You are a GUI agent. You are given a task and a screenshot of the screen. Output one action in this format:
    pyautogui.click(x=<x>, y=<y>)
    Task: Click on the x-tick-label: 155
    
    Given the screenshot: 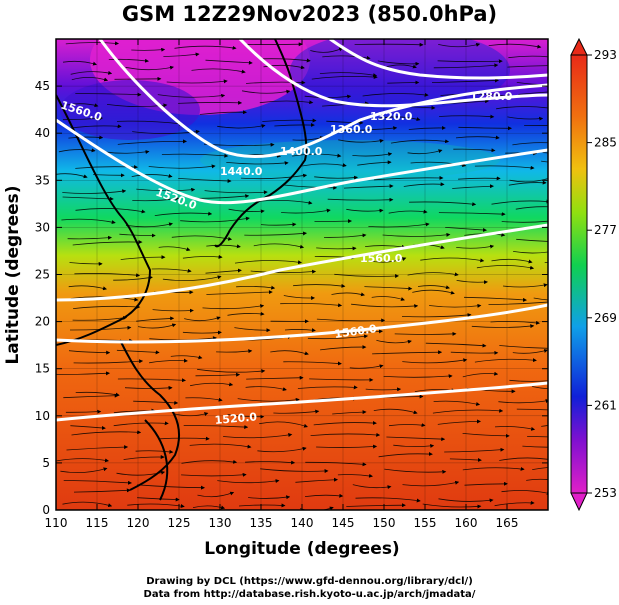 What is the action you would take?
    pyautogui.click(x=425, y=523)
    